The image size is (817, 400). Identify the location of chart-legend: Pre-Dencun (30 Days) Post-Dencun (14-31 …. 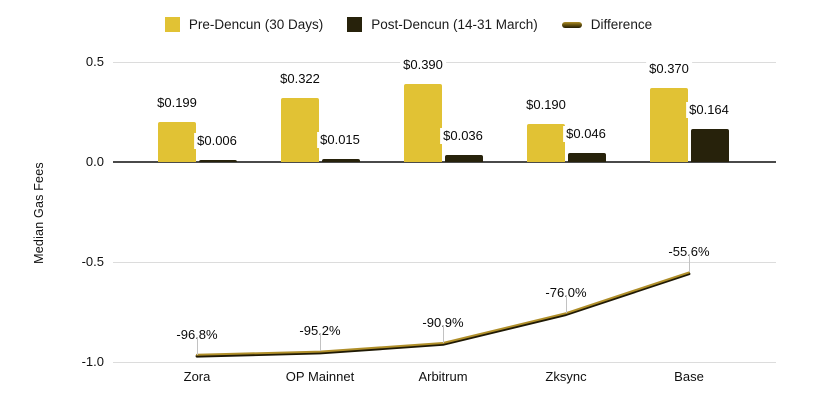
(408, 24).